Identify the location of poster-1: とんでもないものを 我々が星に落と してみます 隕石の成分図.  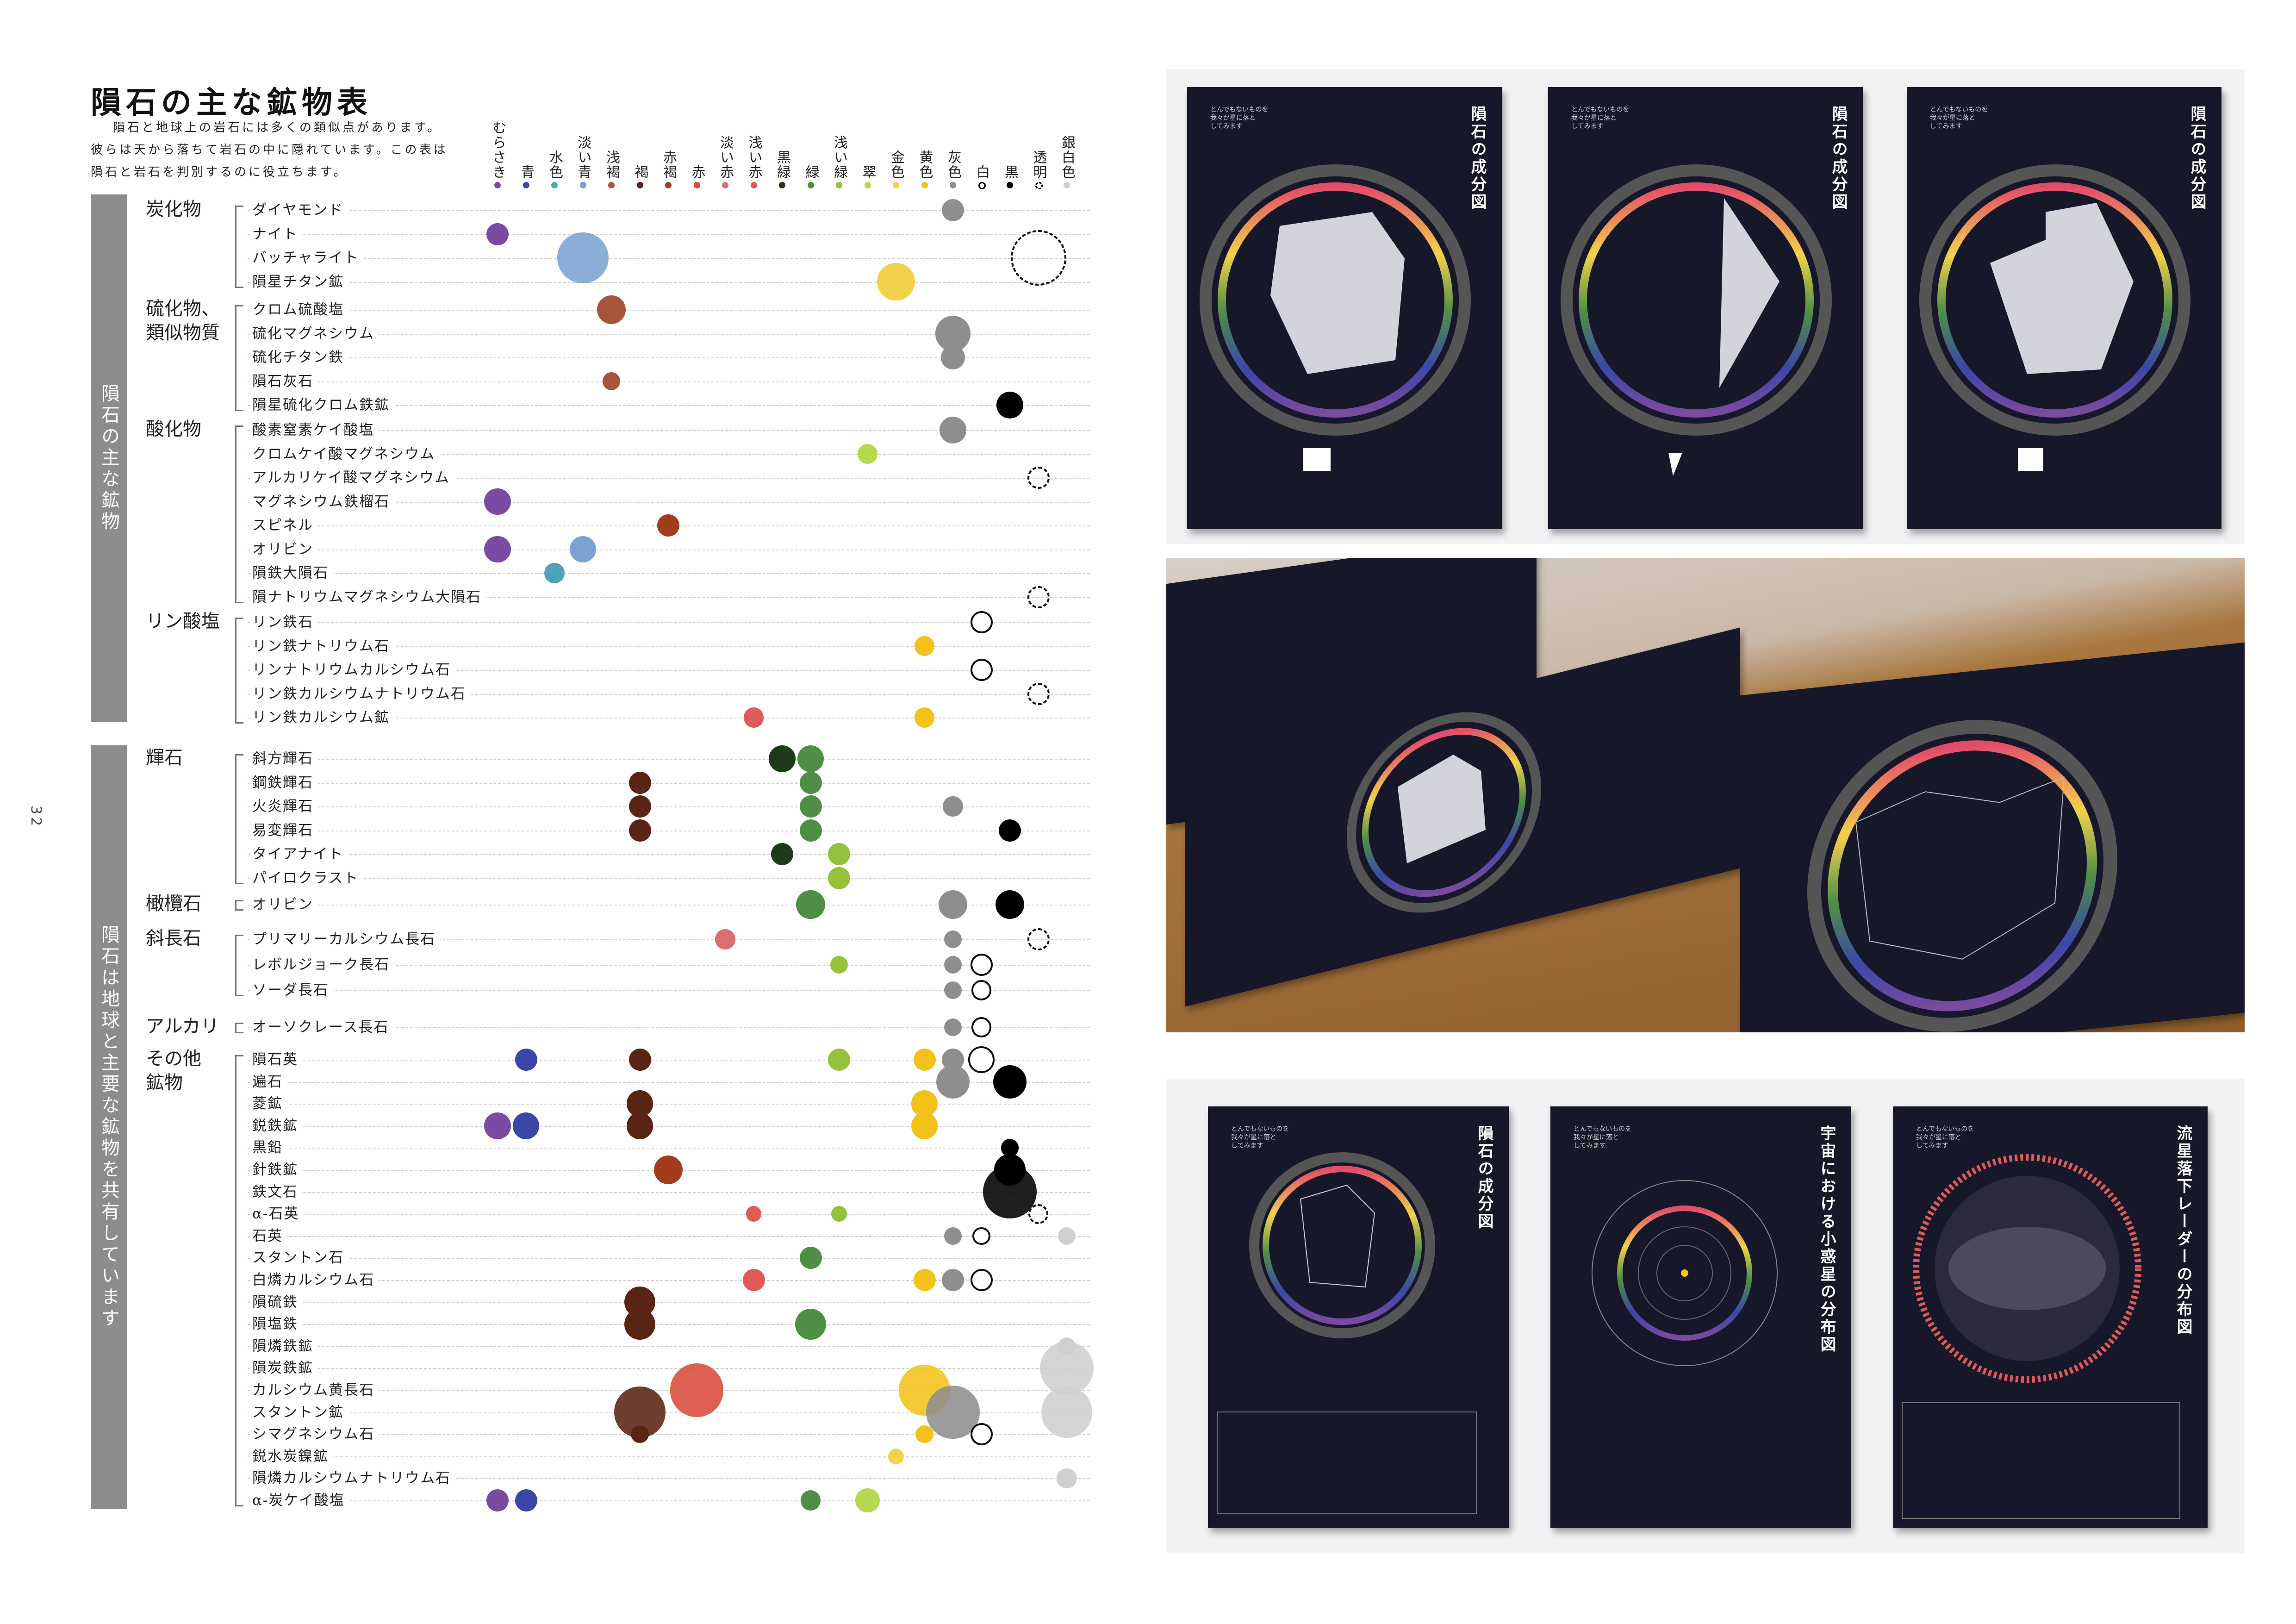
(1344, 308).